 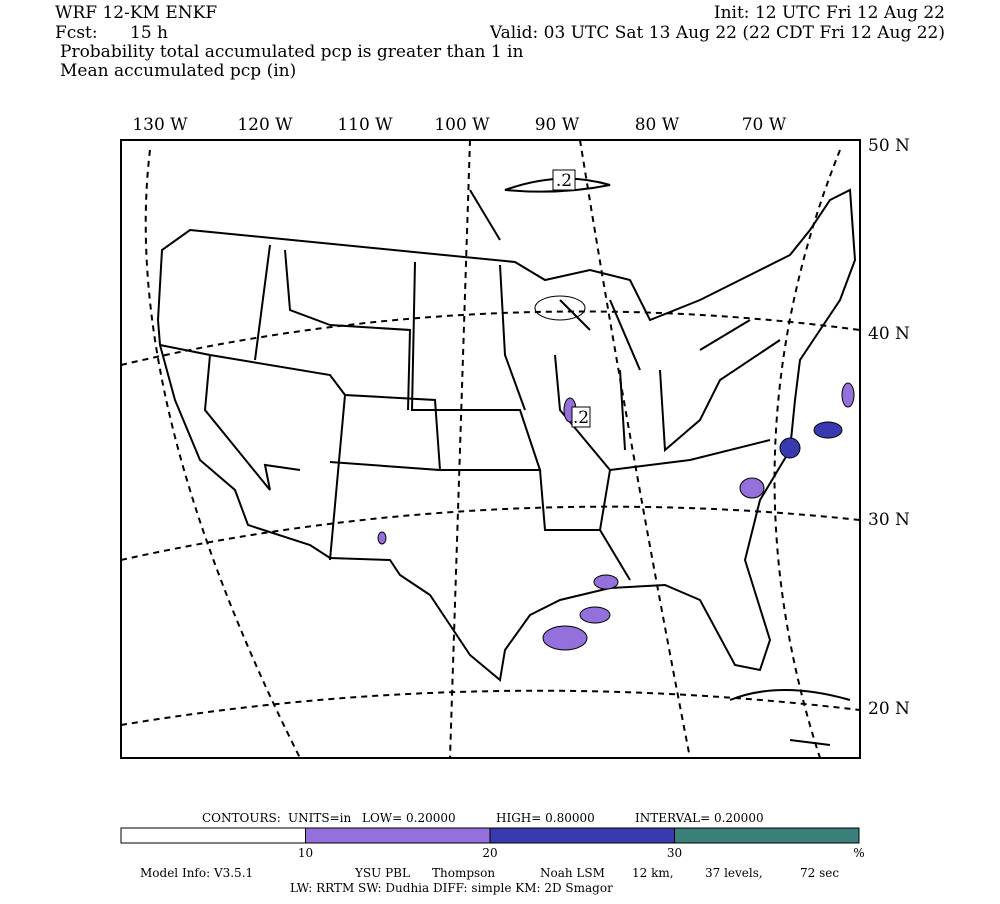 I want to click on latitude-label: 50 N, so click(x=889, y=146).